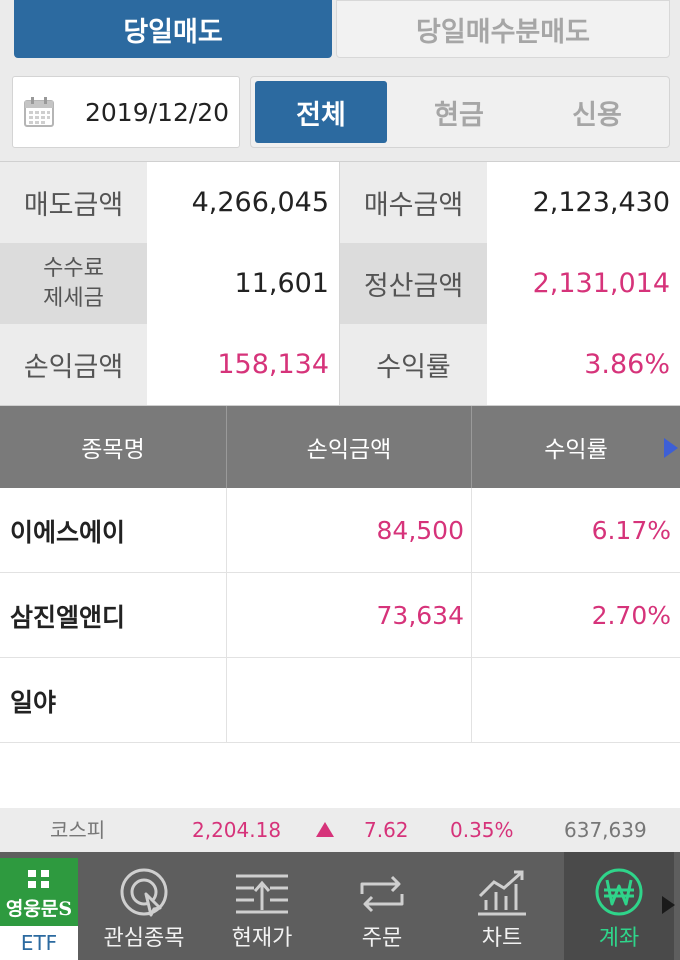 The width and height of the screenshot is (680, 960). Describe the element at coordinates (605, 830) in the screenshot. I see `ticker-volume: 637,639` at that location.